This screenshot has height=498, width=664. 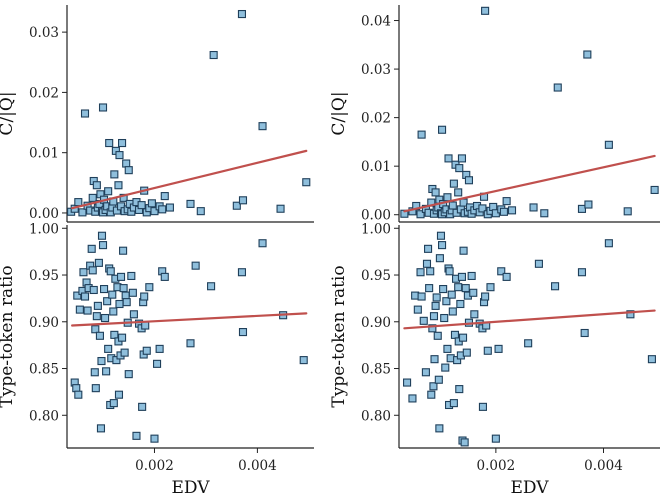 What do you see at coordinates (376, 229) in the screenshot?
I see `y-tick-label: 1.00` at bounding box center [376, 229].